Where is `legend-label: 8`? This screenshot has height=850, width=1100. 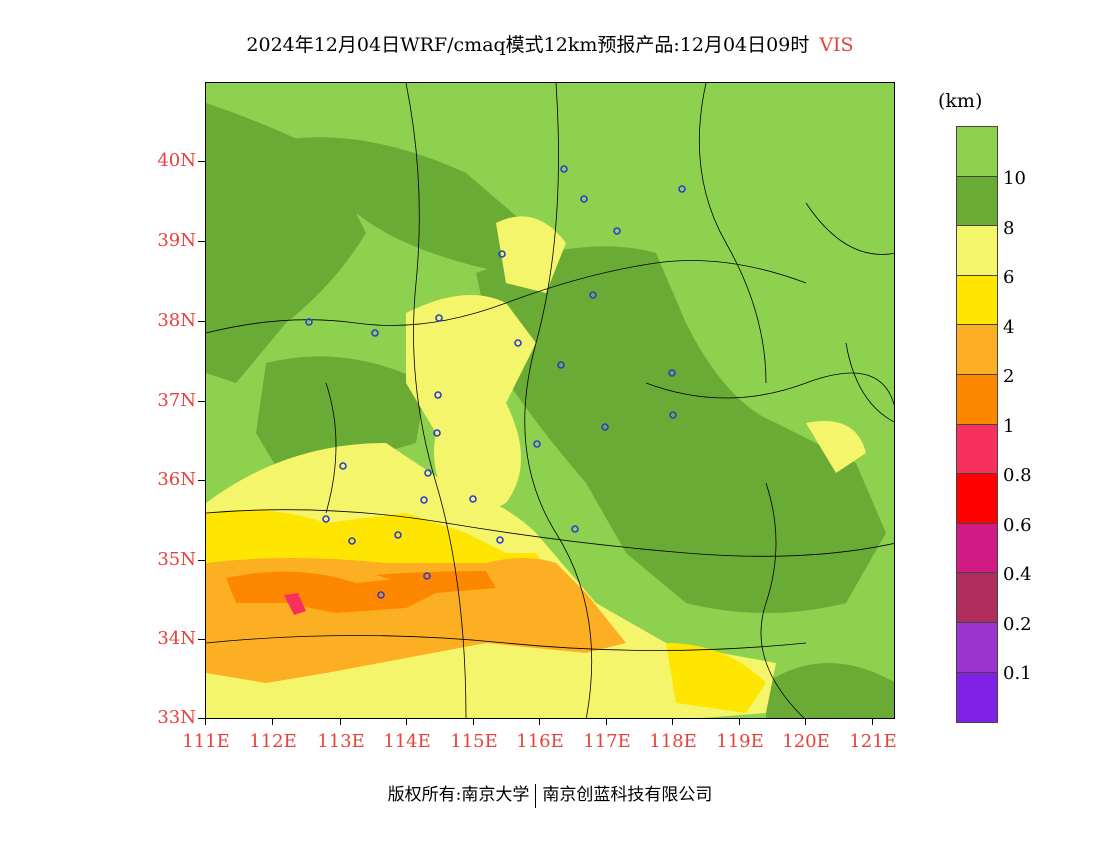
legend-label: 8 is located at coordinates (1009, 228).